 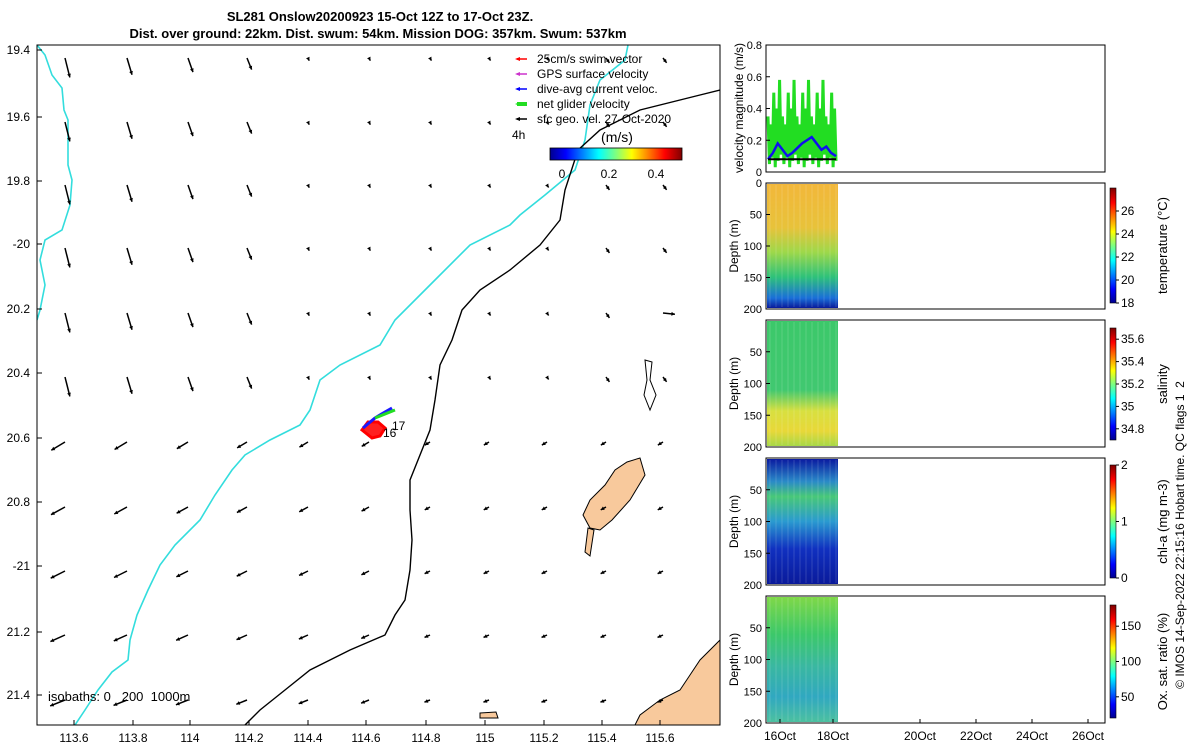 I want to click on oxygen-colorbar, so click(x=1113, y=661).